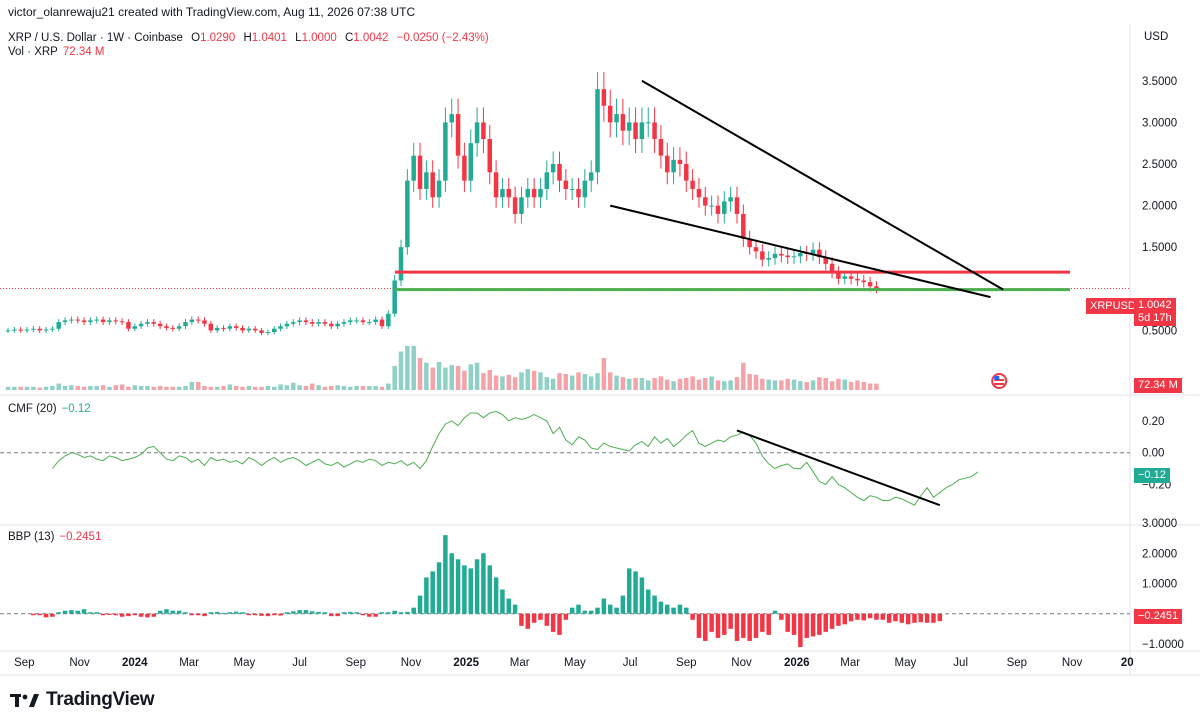 The image size is (1200, 726). What do you see at coordinates (1152, 475) in the screenshot?
I see `cmf-tag: −0.12` at bounding box center [1152, 475].